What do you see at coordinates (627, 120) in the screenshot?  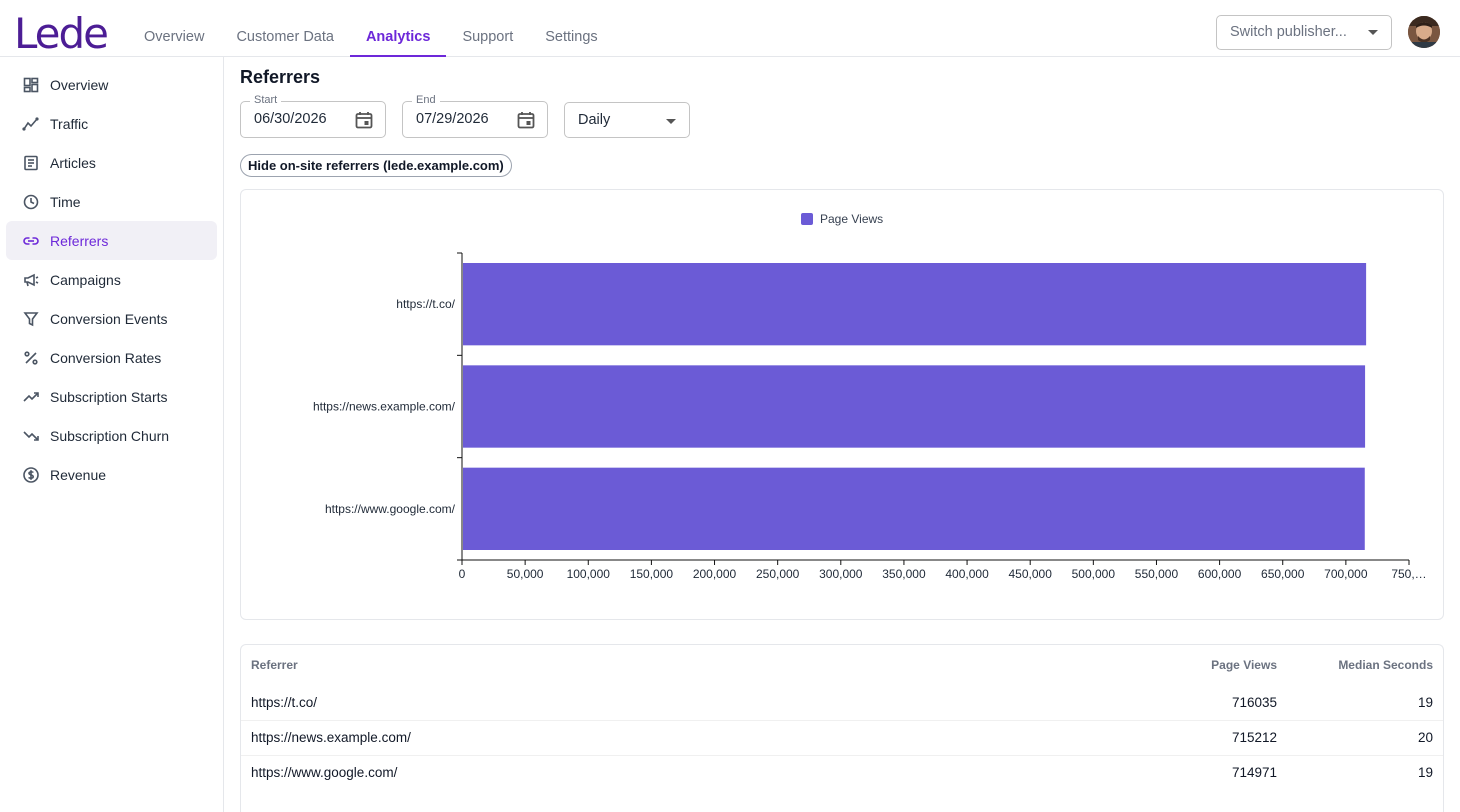 I see `frequency-select: Daily` at bounding box center [627, 120].